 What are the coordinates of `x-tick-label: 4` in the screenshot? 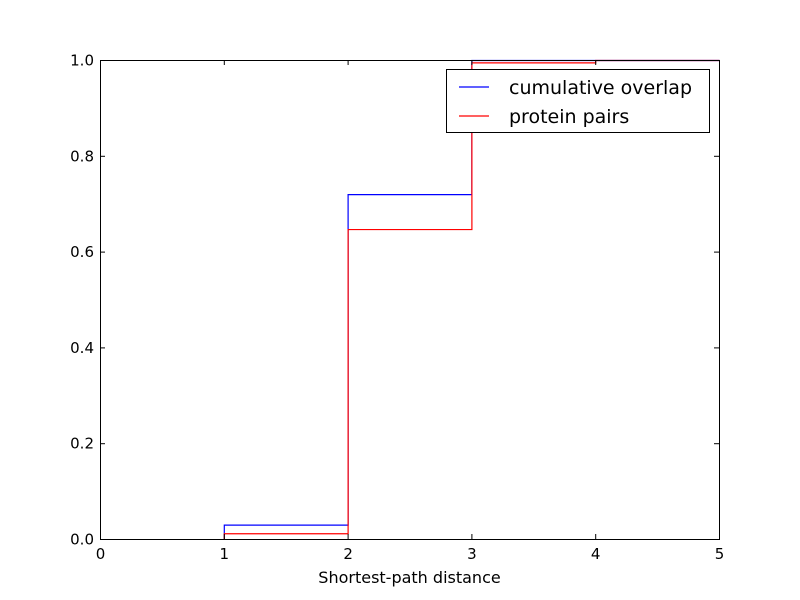 It's located at (596, 554).